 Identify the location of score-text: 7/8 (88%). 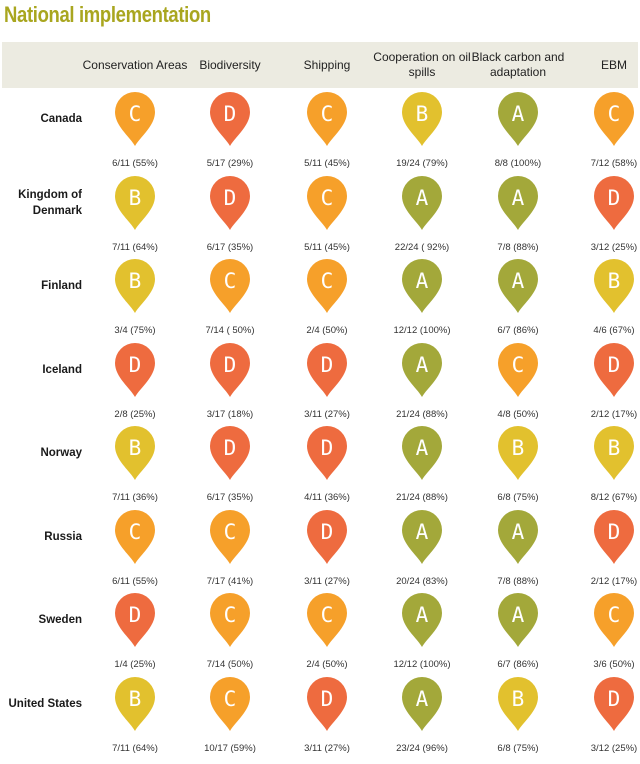
(518, 581).